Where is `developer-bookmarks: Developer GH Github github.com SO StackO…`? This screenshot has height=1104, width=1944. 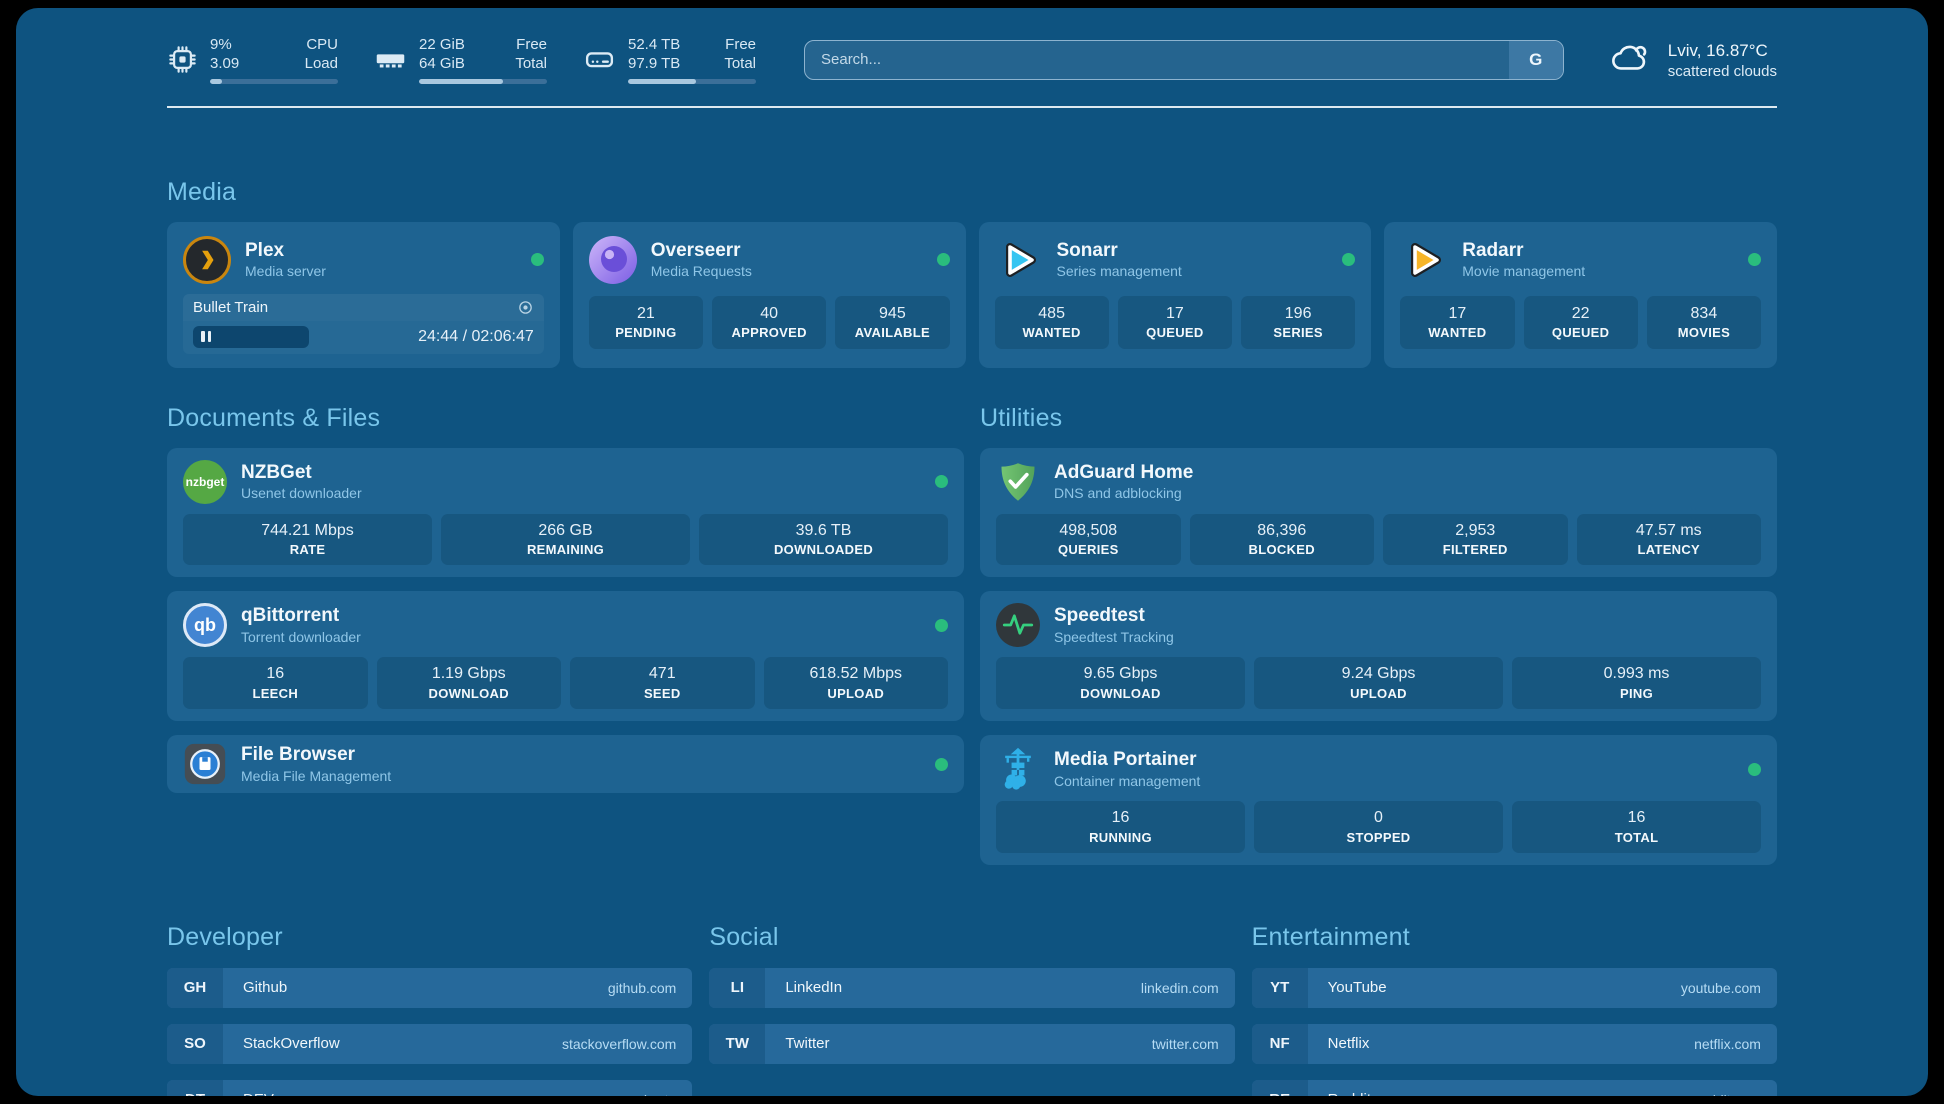 developer-bookmarks: Developer GH Github github.com SO StackO… is located at coordinates (430, 1009).